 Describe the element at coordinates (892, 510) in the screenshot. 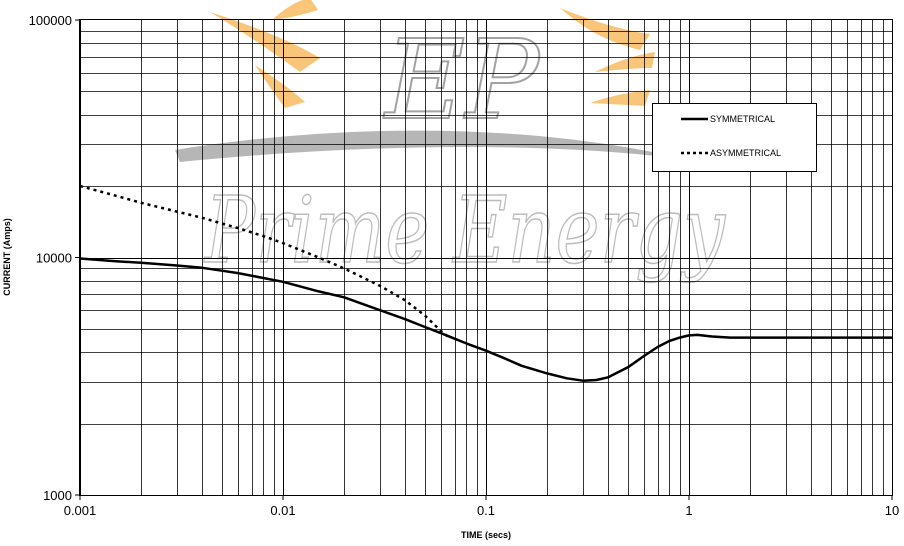

I see `x-tick-label: 10` at that location.